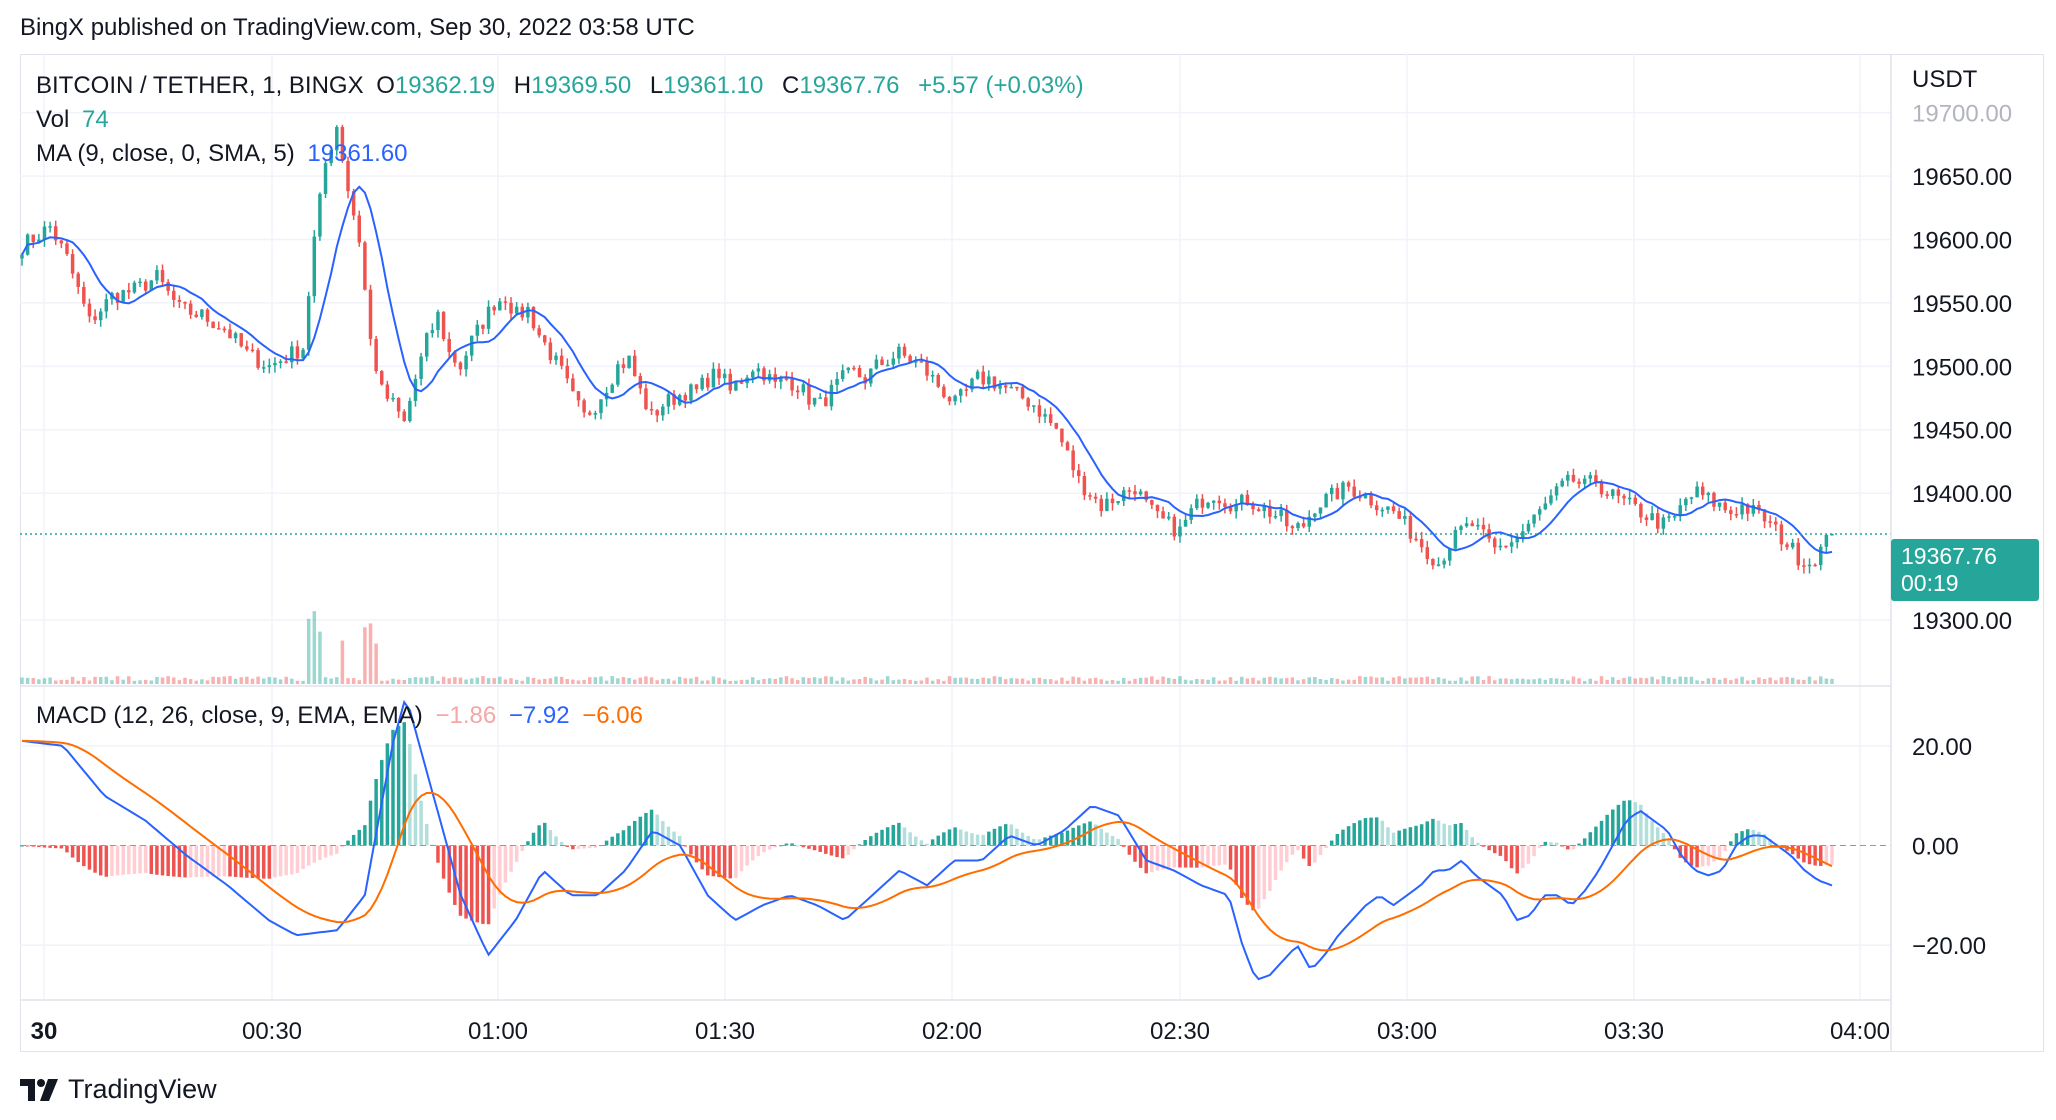  Describe the element at coordinates (53, 119) in the screenshot. I see `vol-label: Vol` at that location.